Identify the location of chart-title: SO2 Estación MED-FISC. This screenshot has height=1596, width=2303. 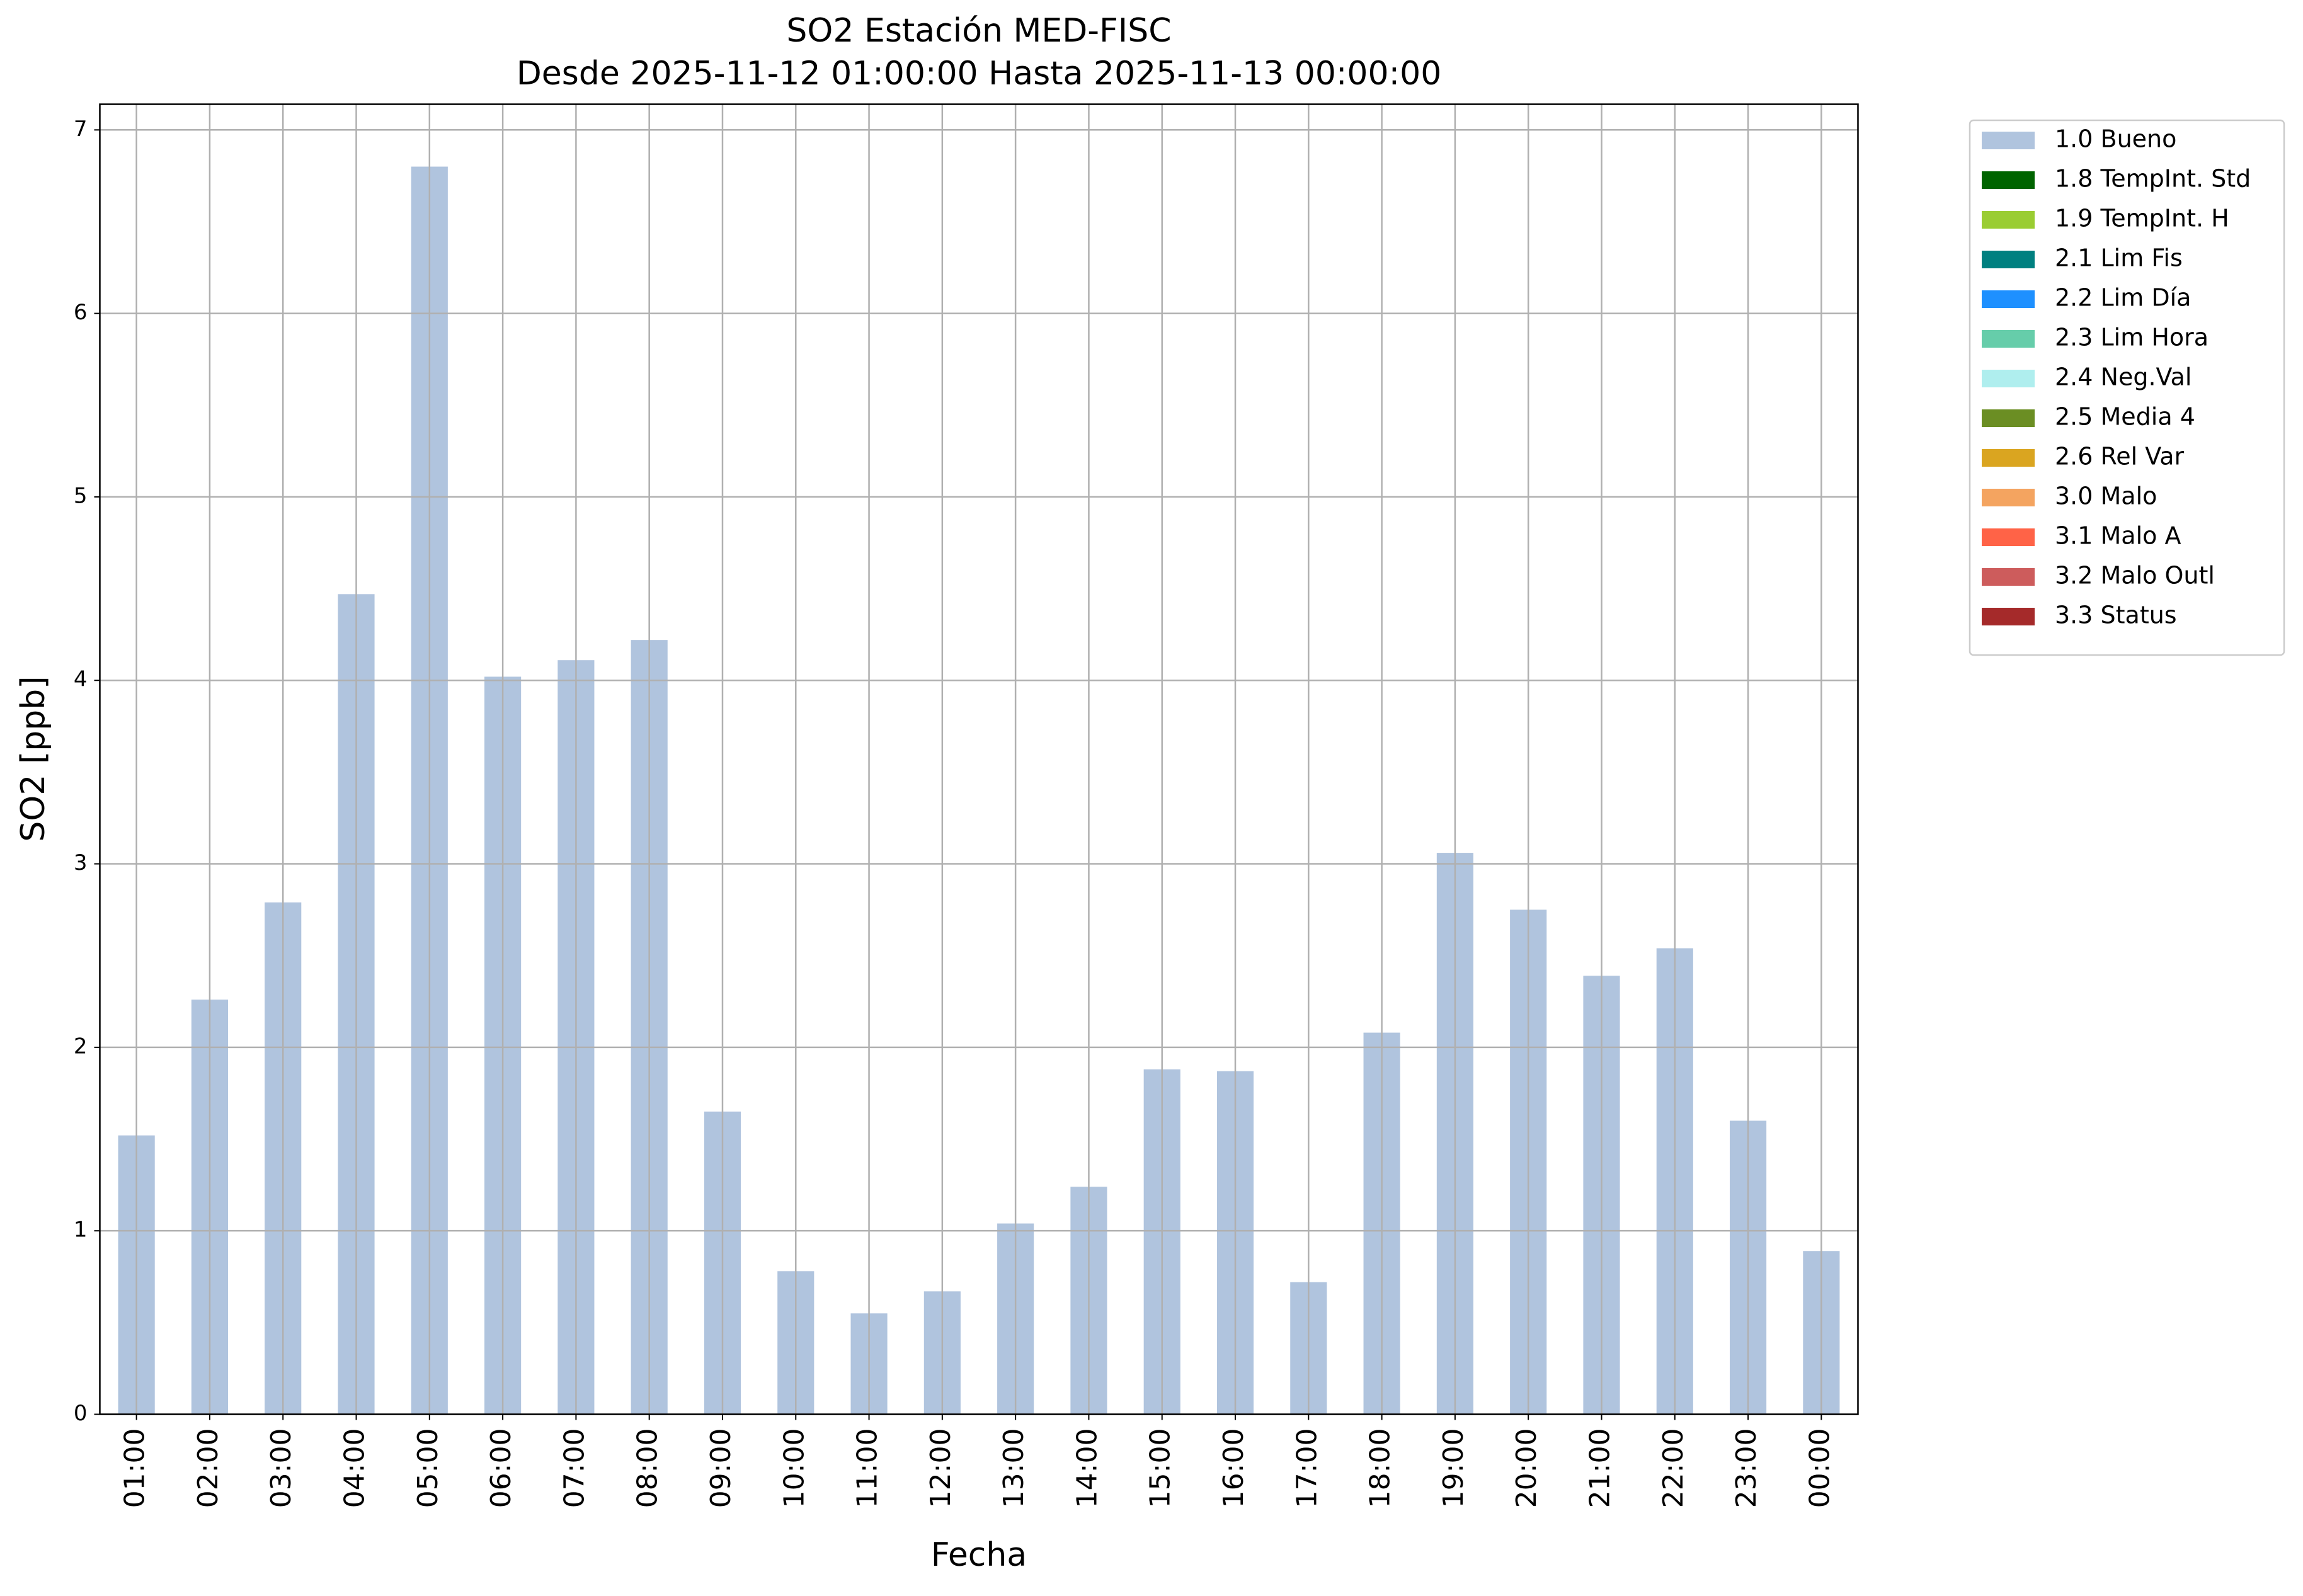
(978, 31).